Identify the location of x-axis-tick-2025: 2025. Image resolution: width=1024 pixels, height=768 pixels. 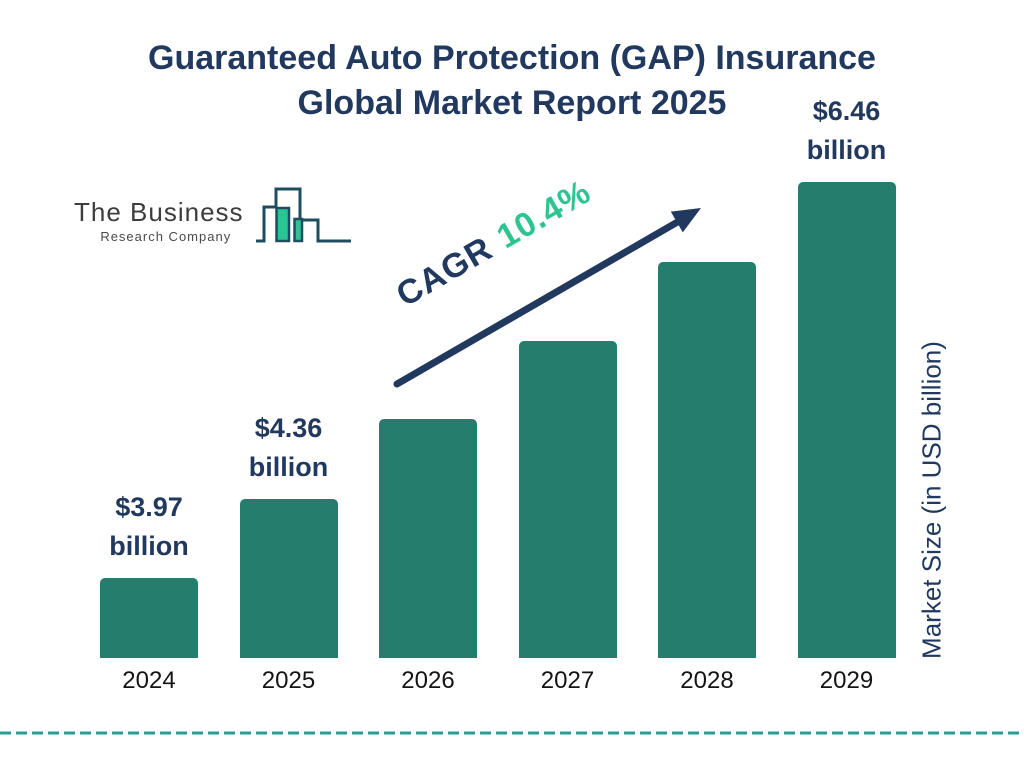
(288, 680).